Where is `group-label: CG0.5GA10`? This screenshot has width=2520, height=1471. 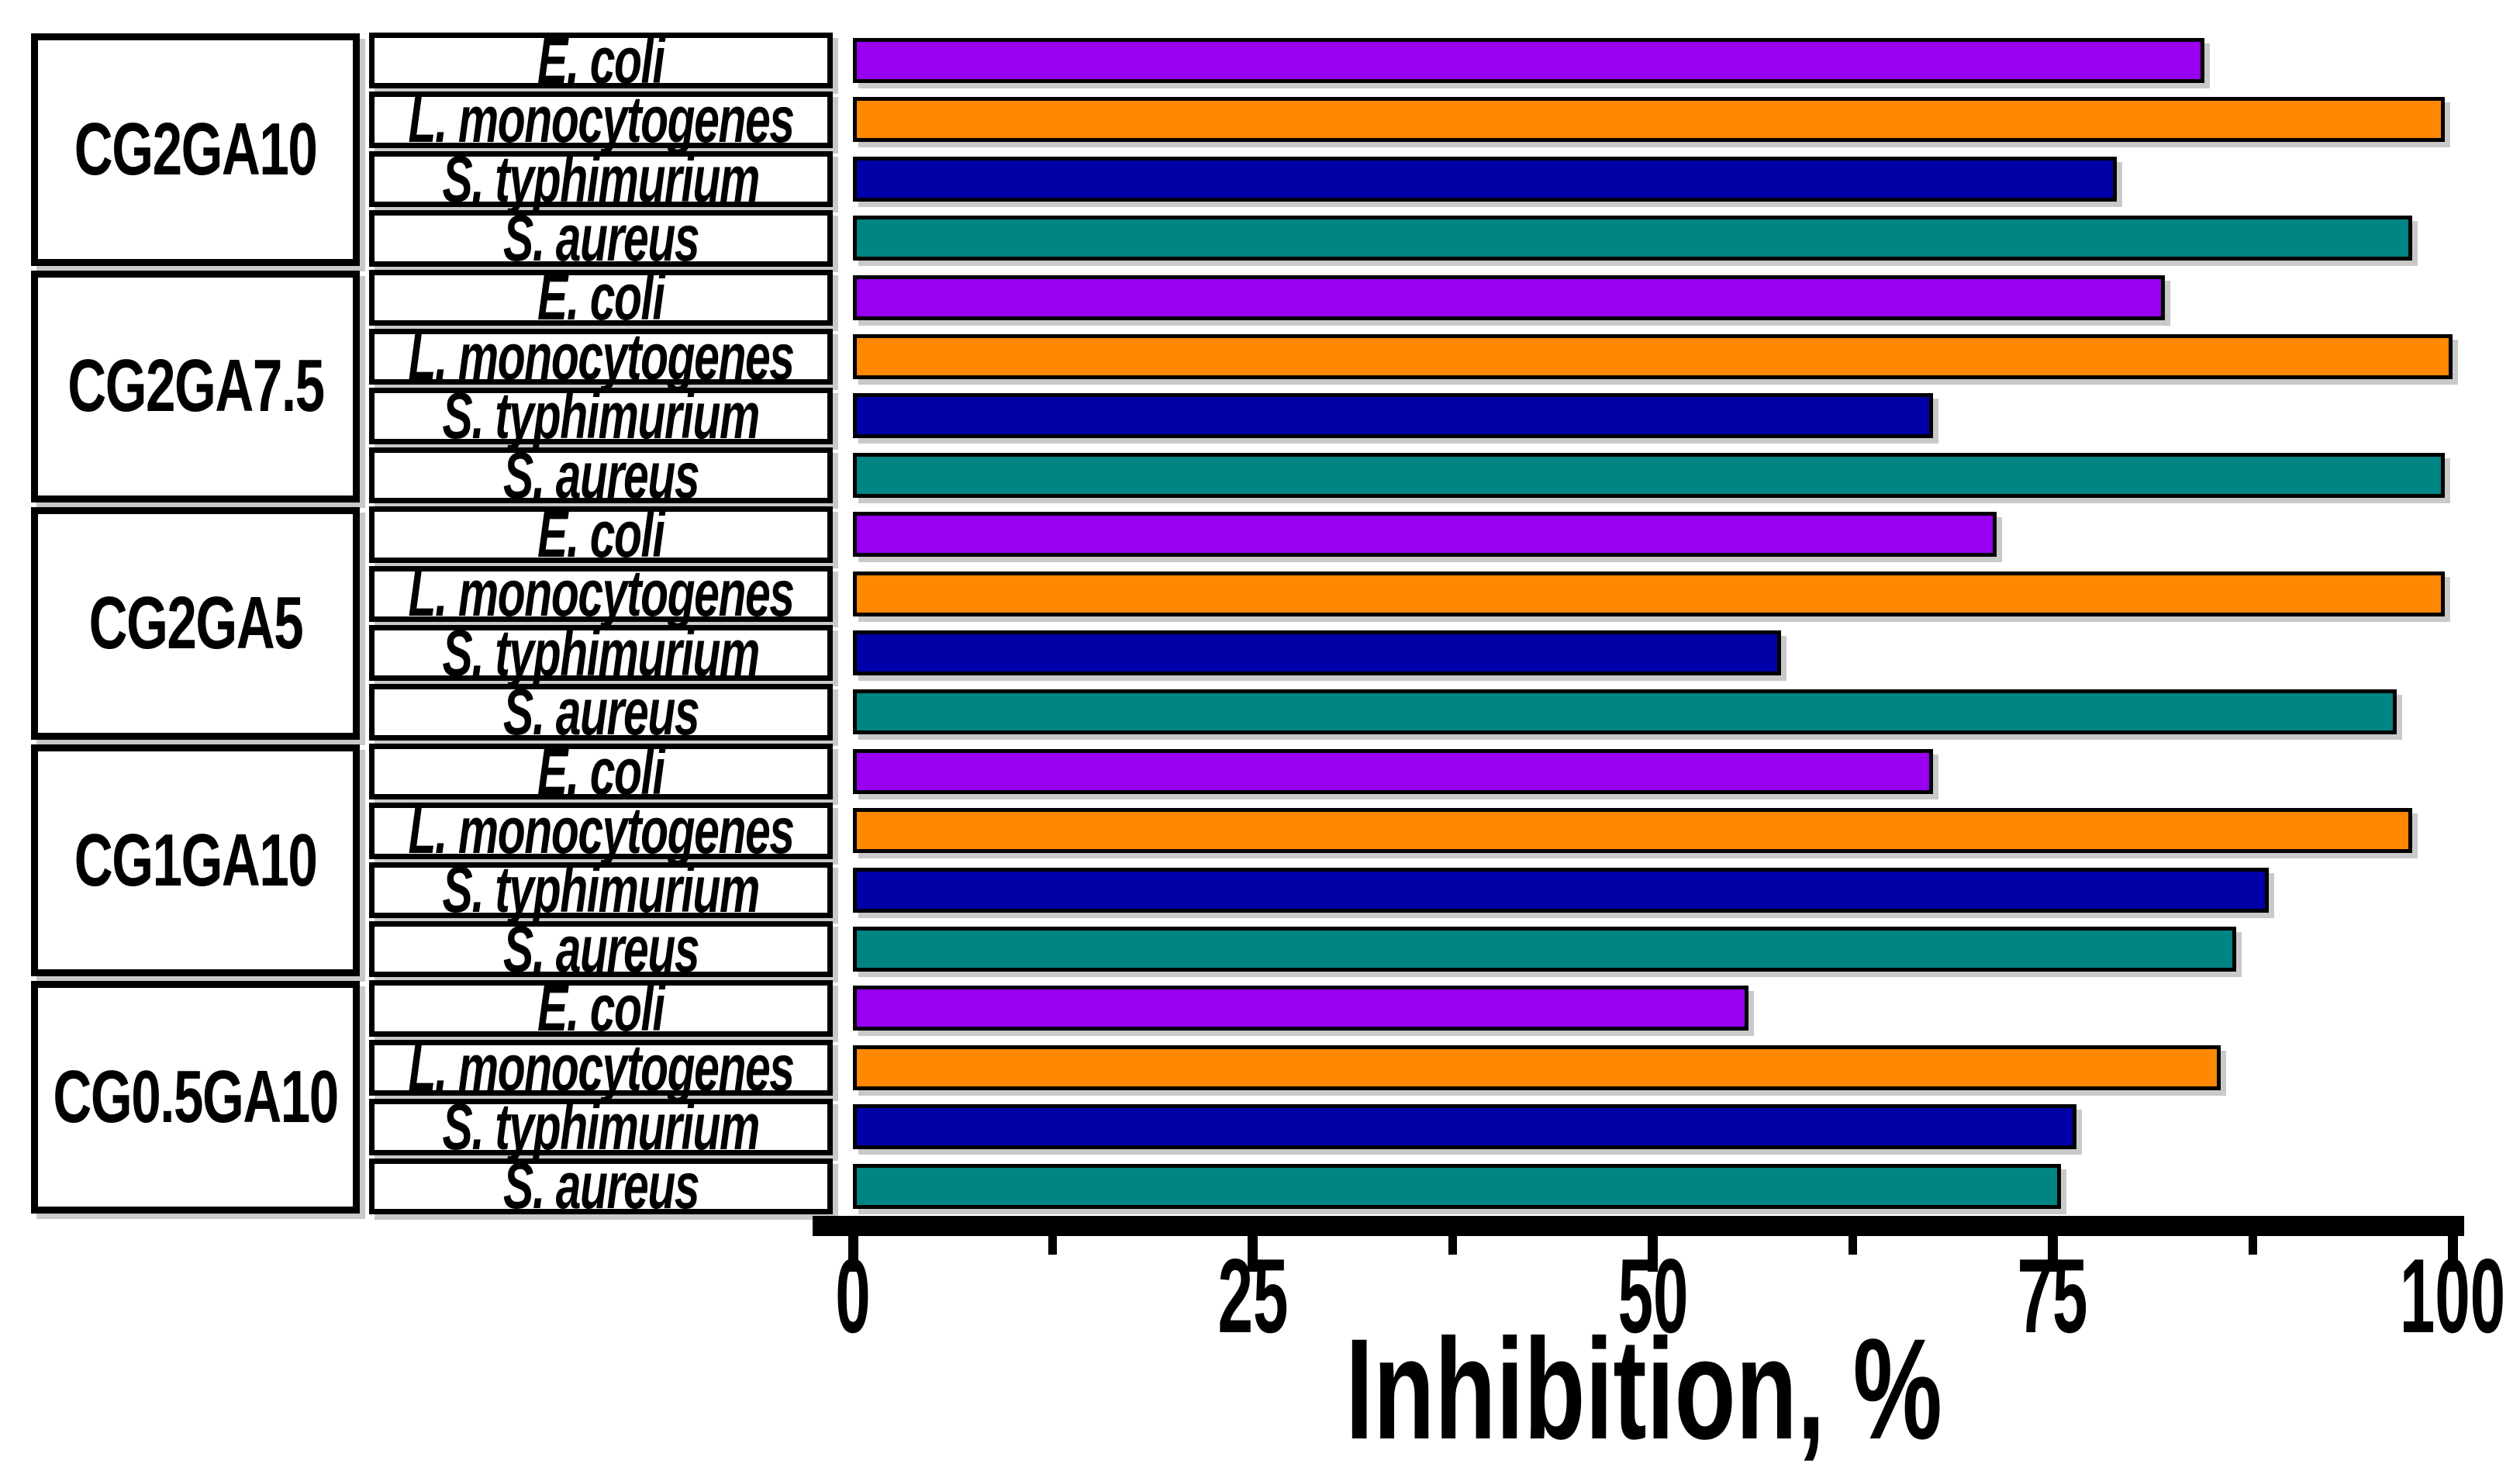
group-label: CG0.5GA10 is located at coordinates (196, 1097).